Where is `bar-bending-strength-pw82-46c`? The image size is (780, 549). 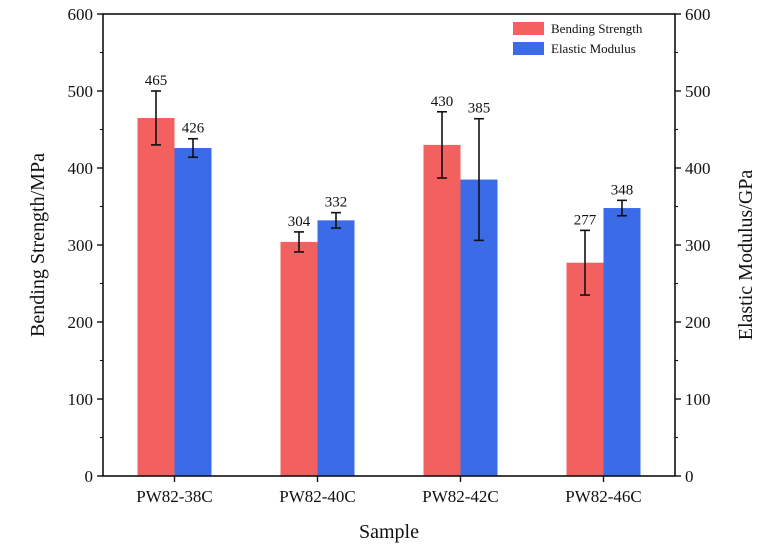
bar-bending-strength-pw82-46c is located at coordinates (585, 369).